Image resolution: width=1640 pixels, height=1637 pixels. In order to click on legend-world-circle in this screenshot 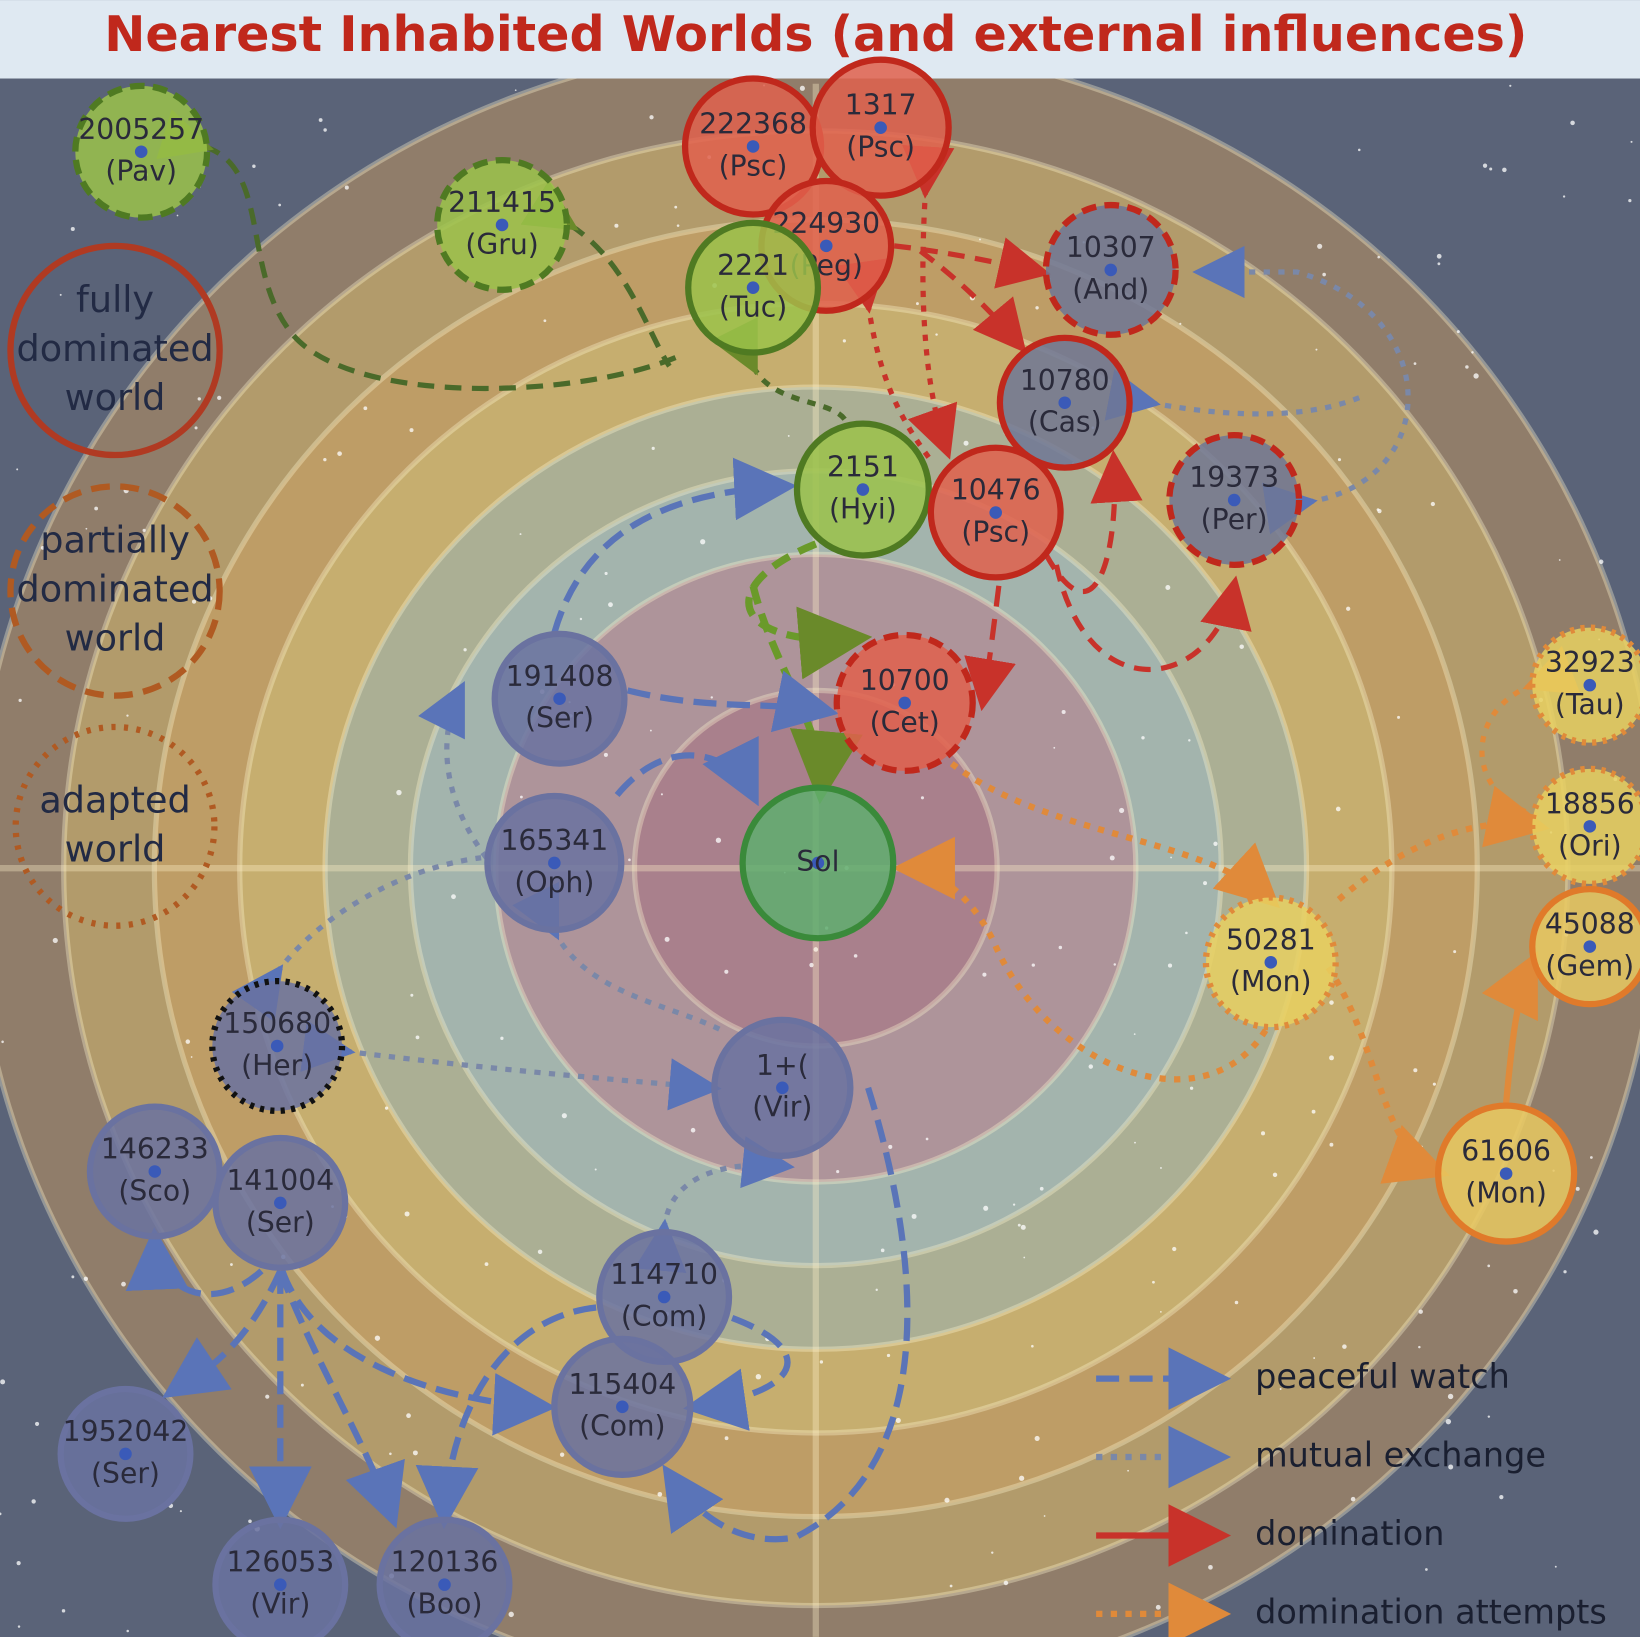, I will do `click(115, 826)`.